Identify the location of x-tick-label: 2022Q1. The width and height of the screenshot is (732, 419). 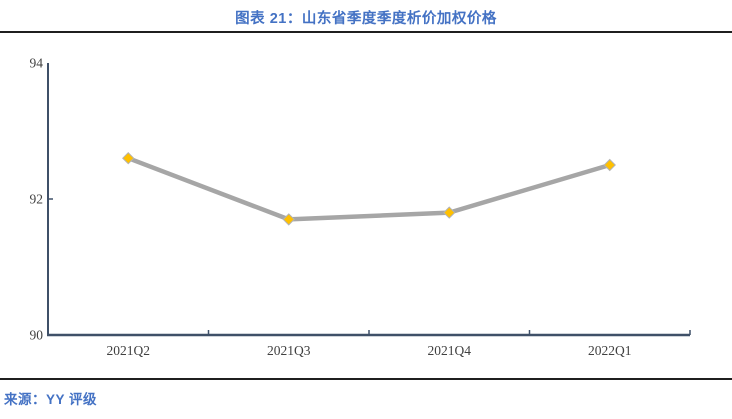
(610, 350).